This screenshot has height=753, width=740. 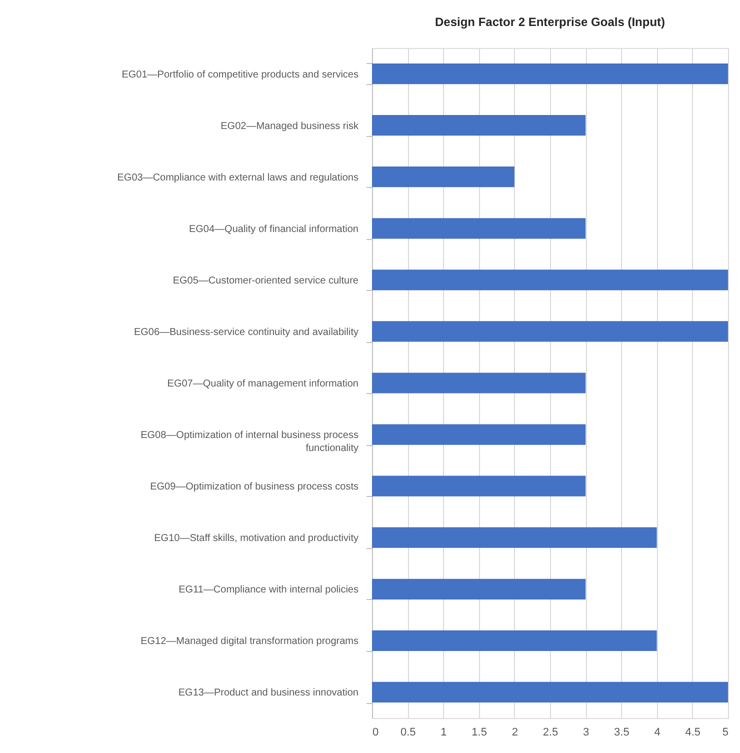 I want to click on x-tick-label: 4.5, so click(x=693, y=732).